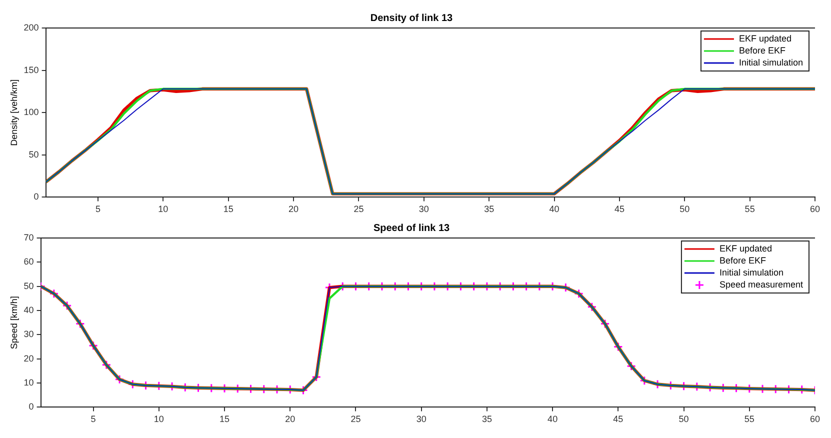 This screenshot has width=831, height=438. What do you see at coordinates (29, 358) in the screenshot?
I see `y-tick-label: 20` at bounding box center [29, 358].